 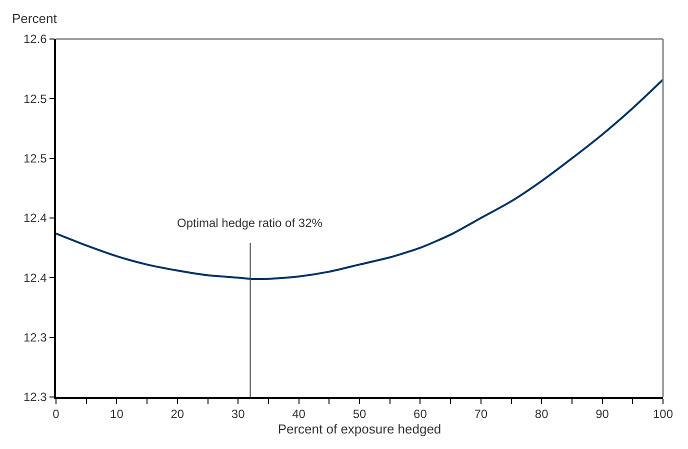 I want to click on x-tick-label: 80, so click(x=541, y=414).